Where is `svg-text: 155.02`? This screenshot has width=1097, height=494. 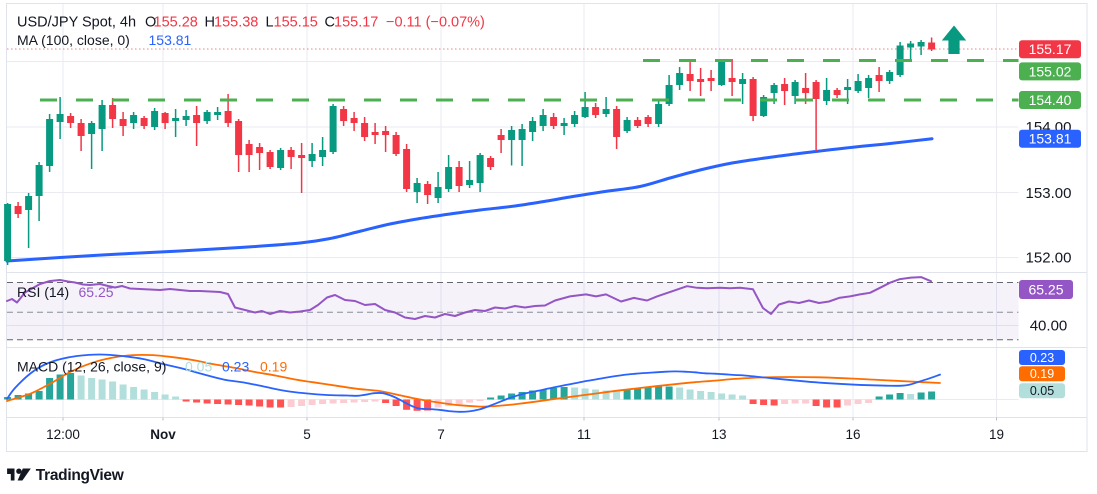 svg-text: 155.02 is located at coordinates (1050, 71).